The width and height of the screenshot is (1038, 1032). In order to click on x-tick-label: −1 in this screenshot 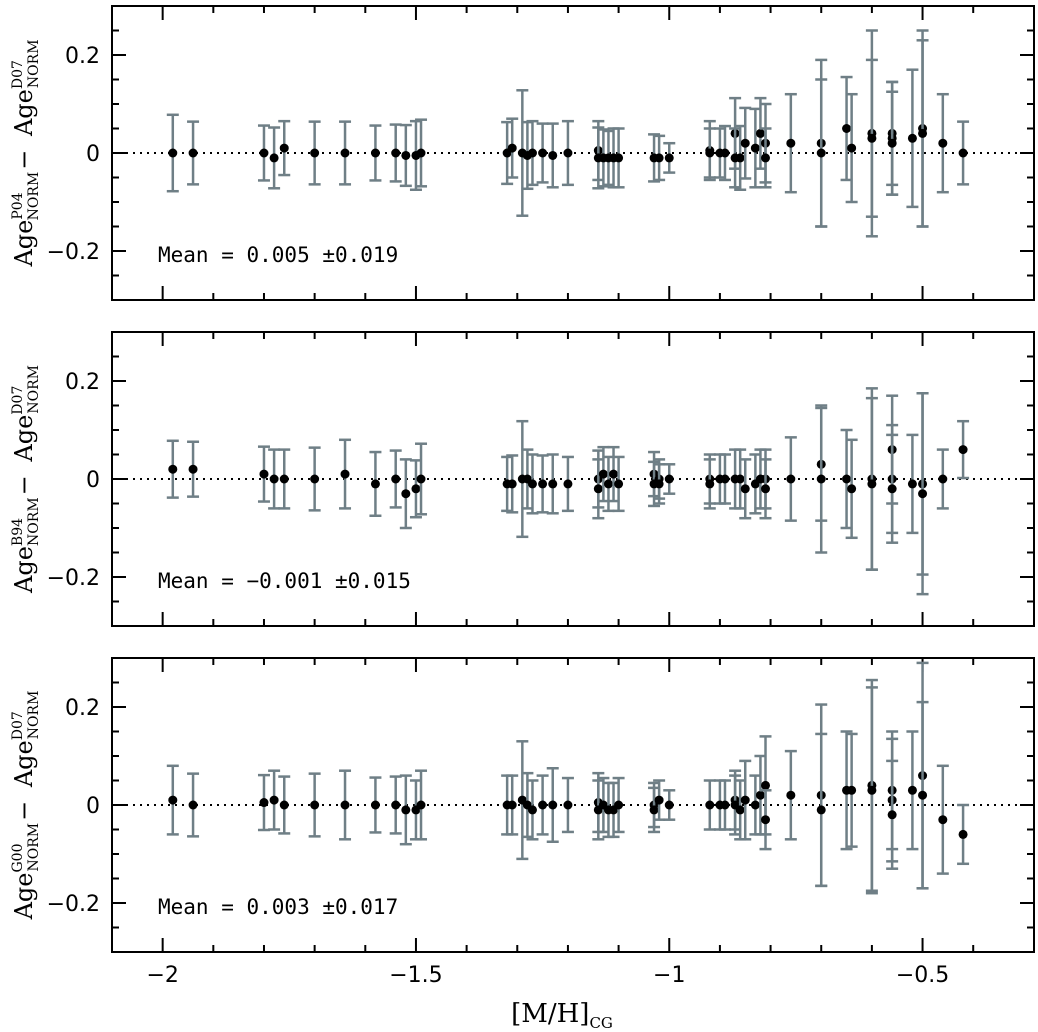, I will do `click(669, 975)`.